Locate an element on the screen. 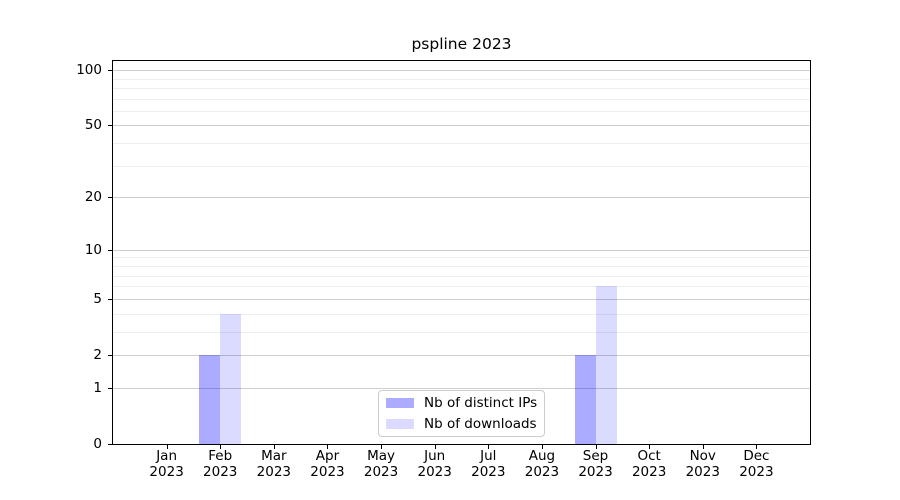  y-tick-label: 0 is located at coordinates (97, 444).